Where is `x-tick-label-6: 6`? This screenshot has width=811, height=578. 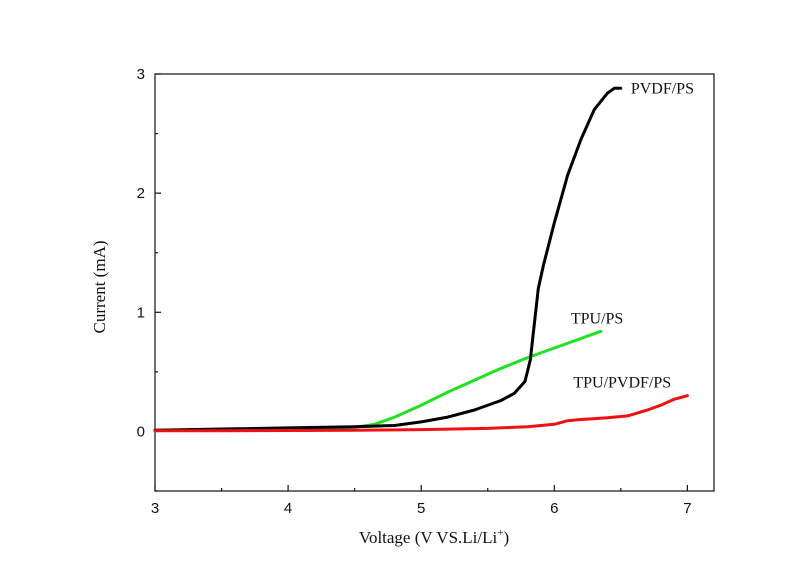 x-tick-label-6: 6 is located at coordinates (554, 508).